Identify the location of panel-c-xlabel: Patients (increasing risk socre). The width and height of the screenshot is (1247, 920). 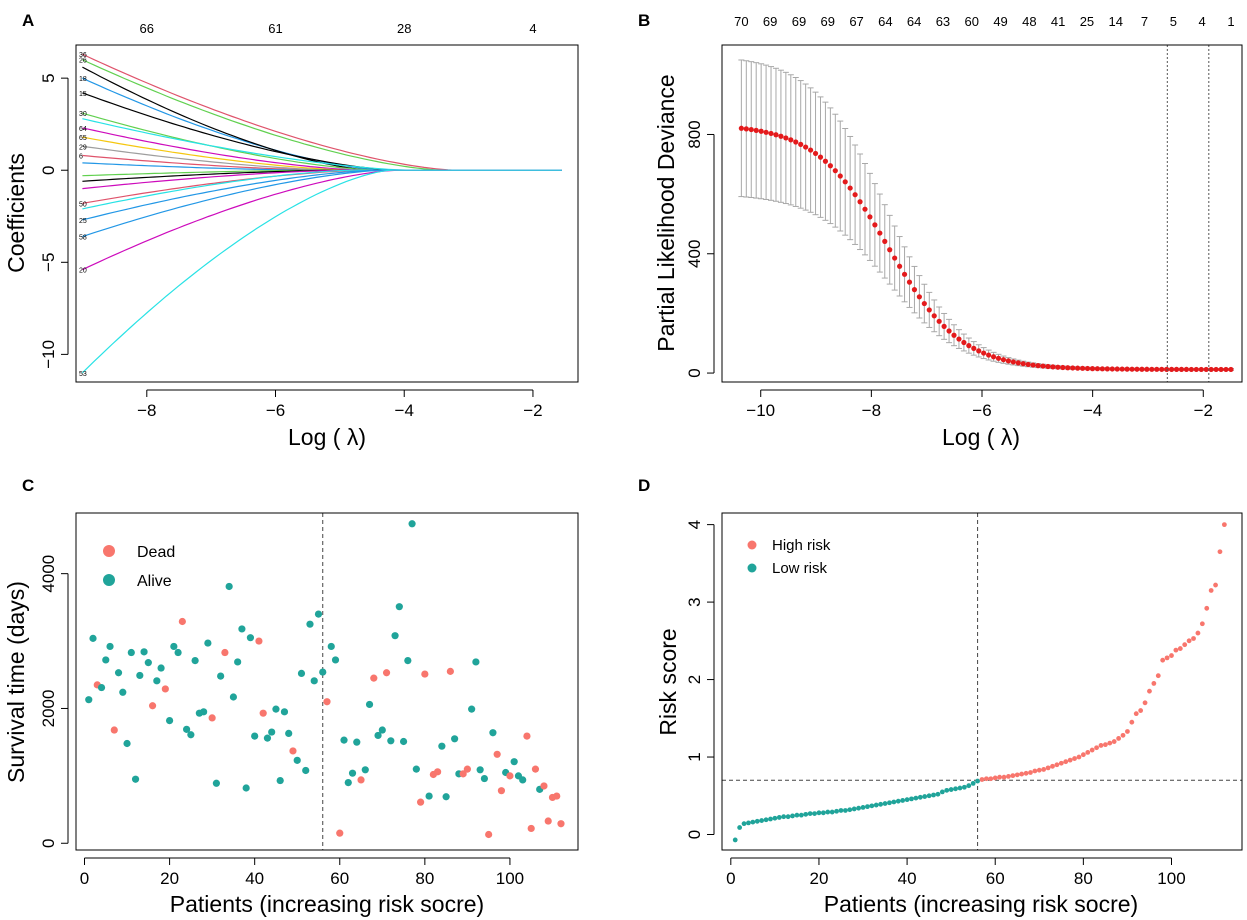
(327, 904).